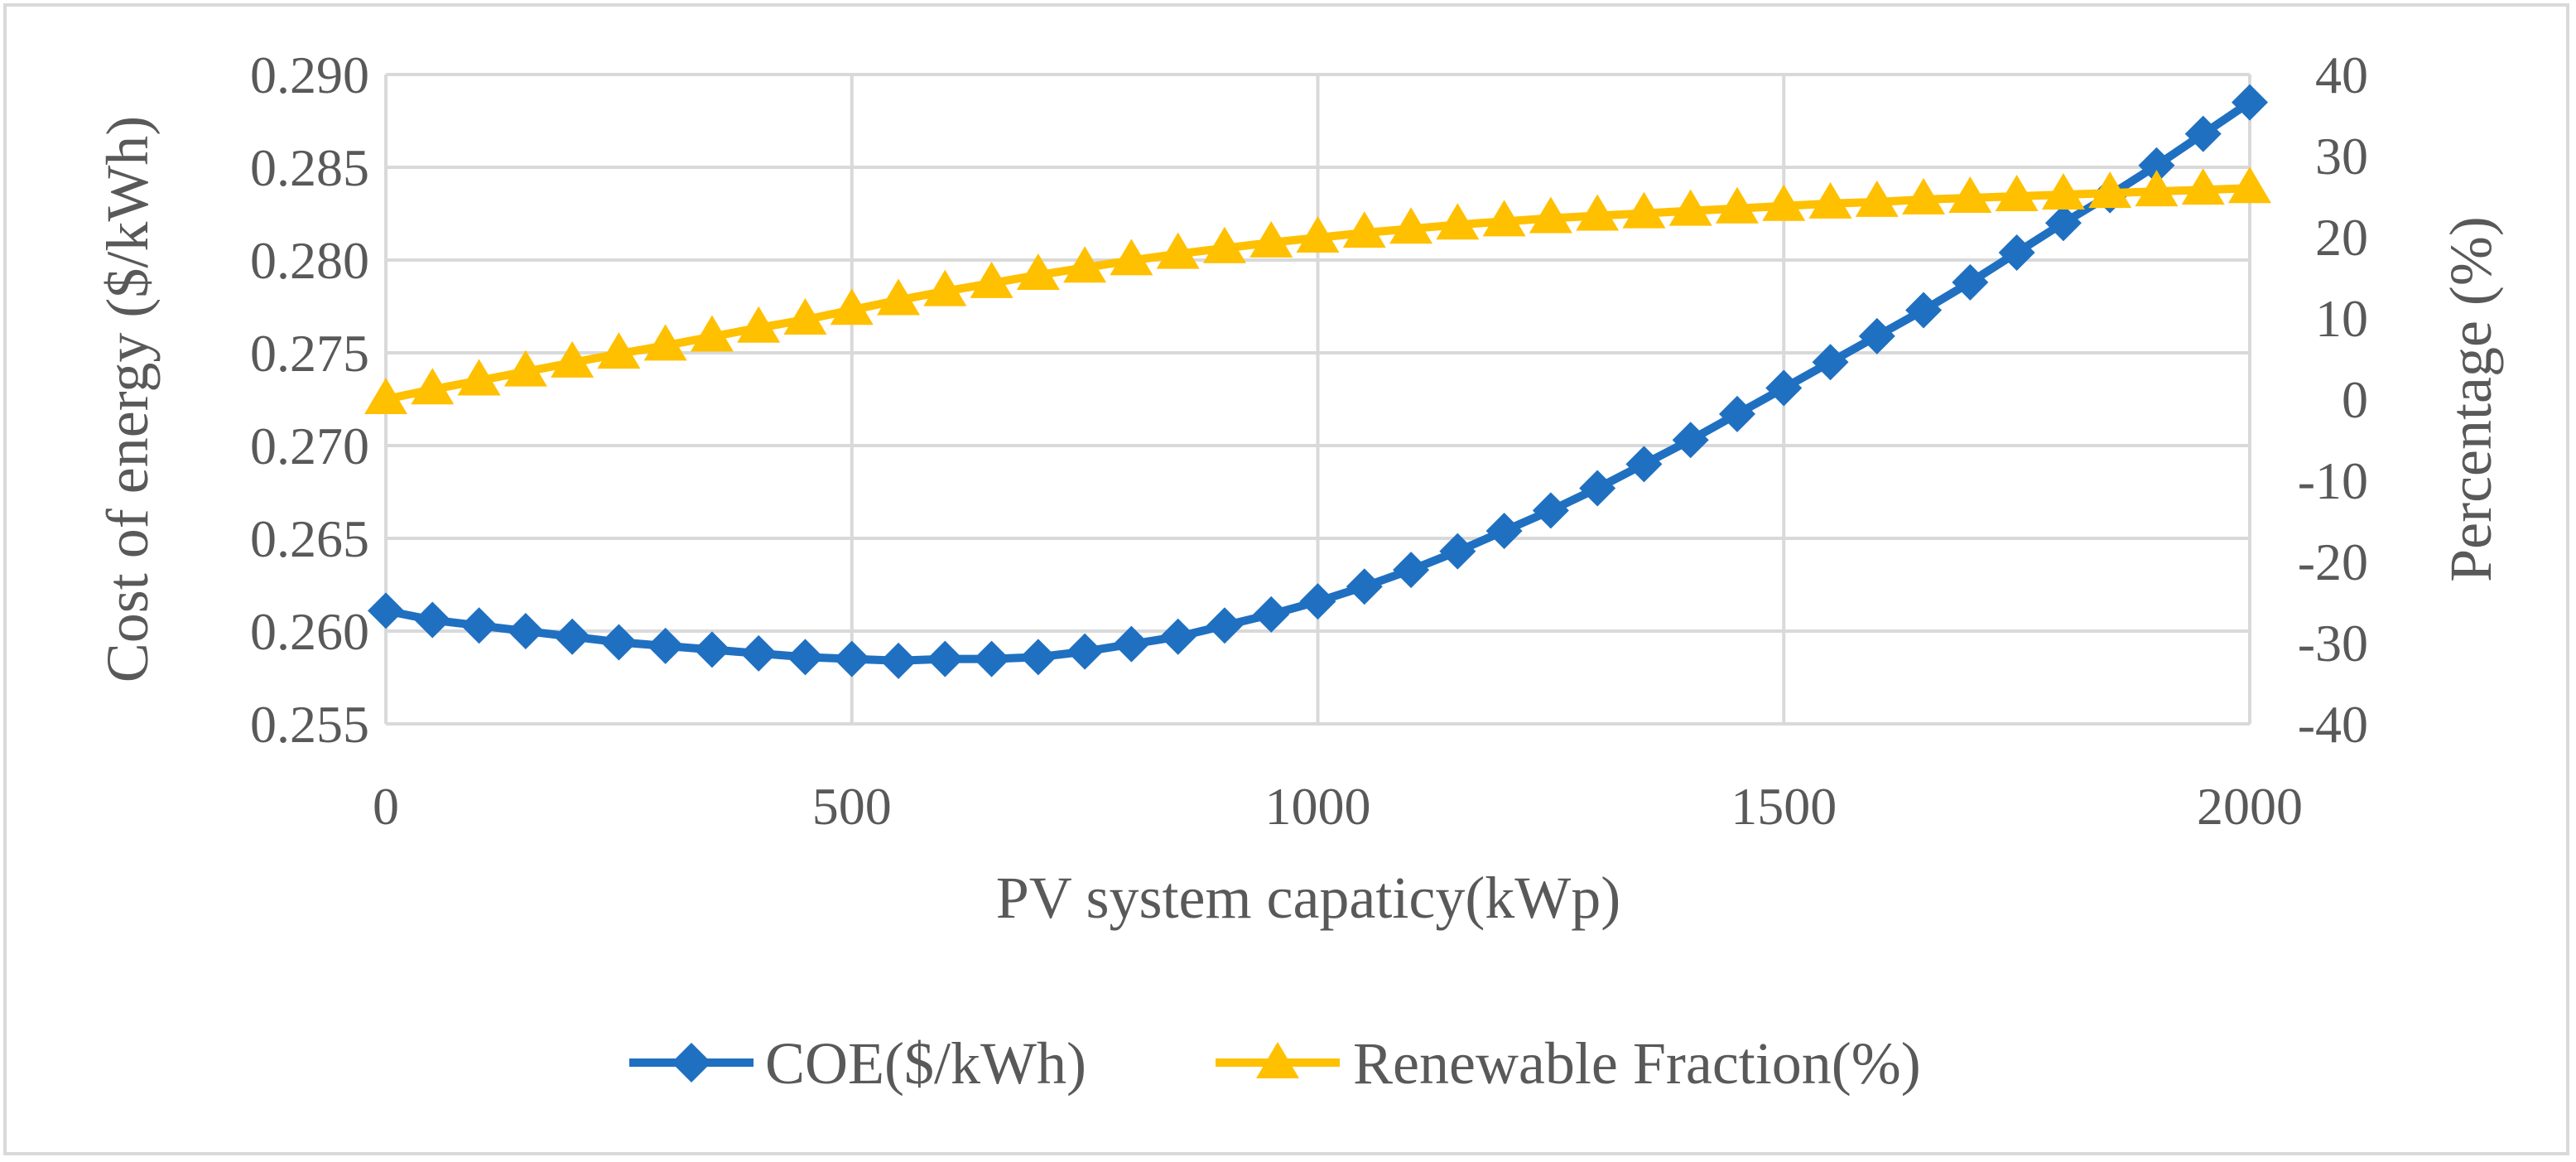 This screenshot has height=1162, width=2576. Describe the element at coordinates (386, 807) in the screenshot. I see `x-tick-label: 0` at that location.